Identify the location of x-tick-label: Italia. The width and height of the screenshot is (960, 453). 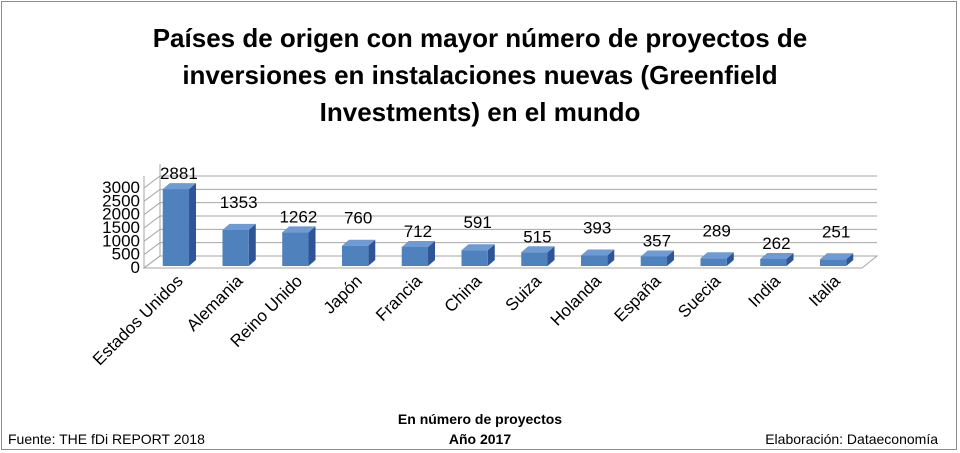
(824, 290).